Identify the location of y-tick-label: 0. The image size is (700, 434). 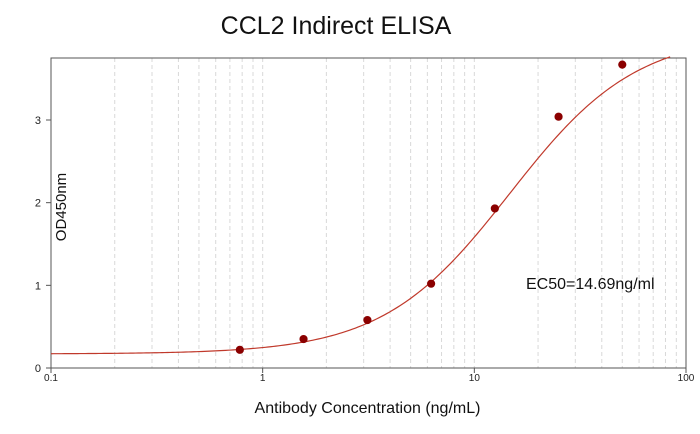
(38, 369).